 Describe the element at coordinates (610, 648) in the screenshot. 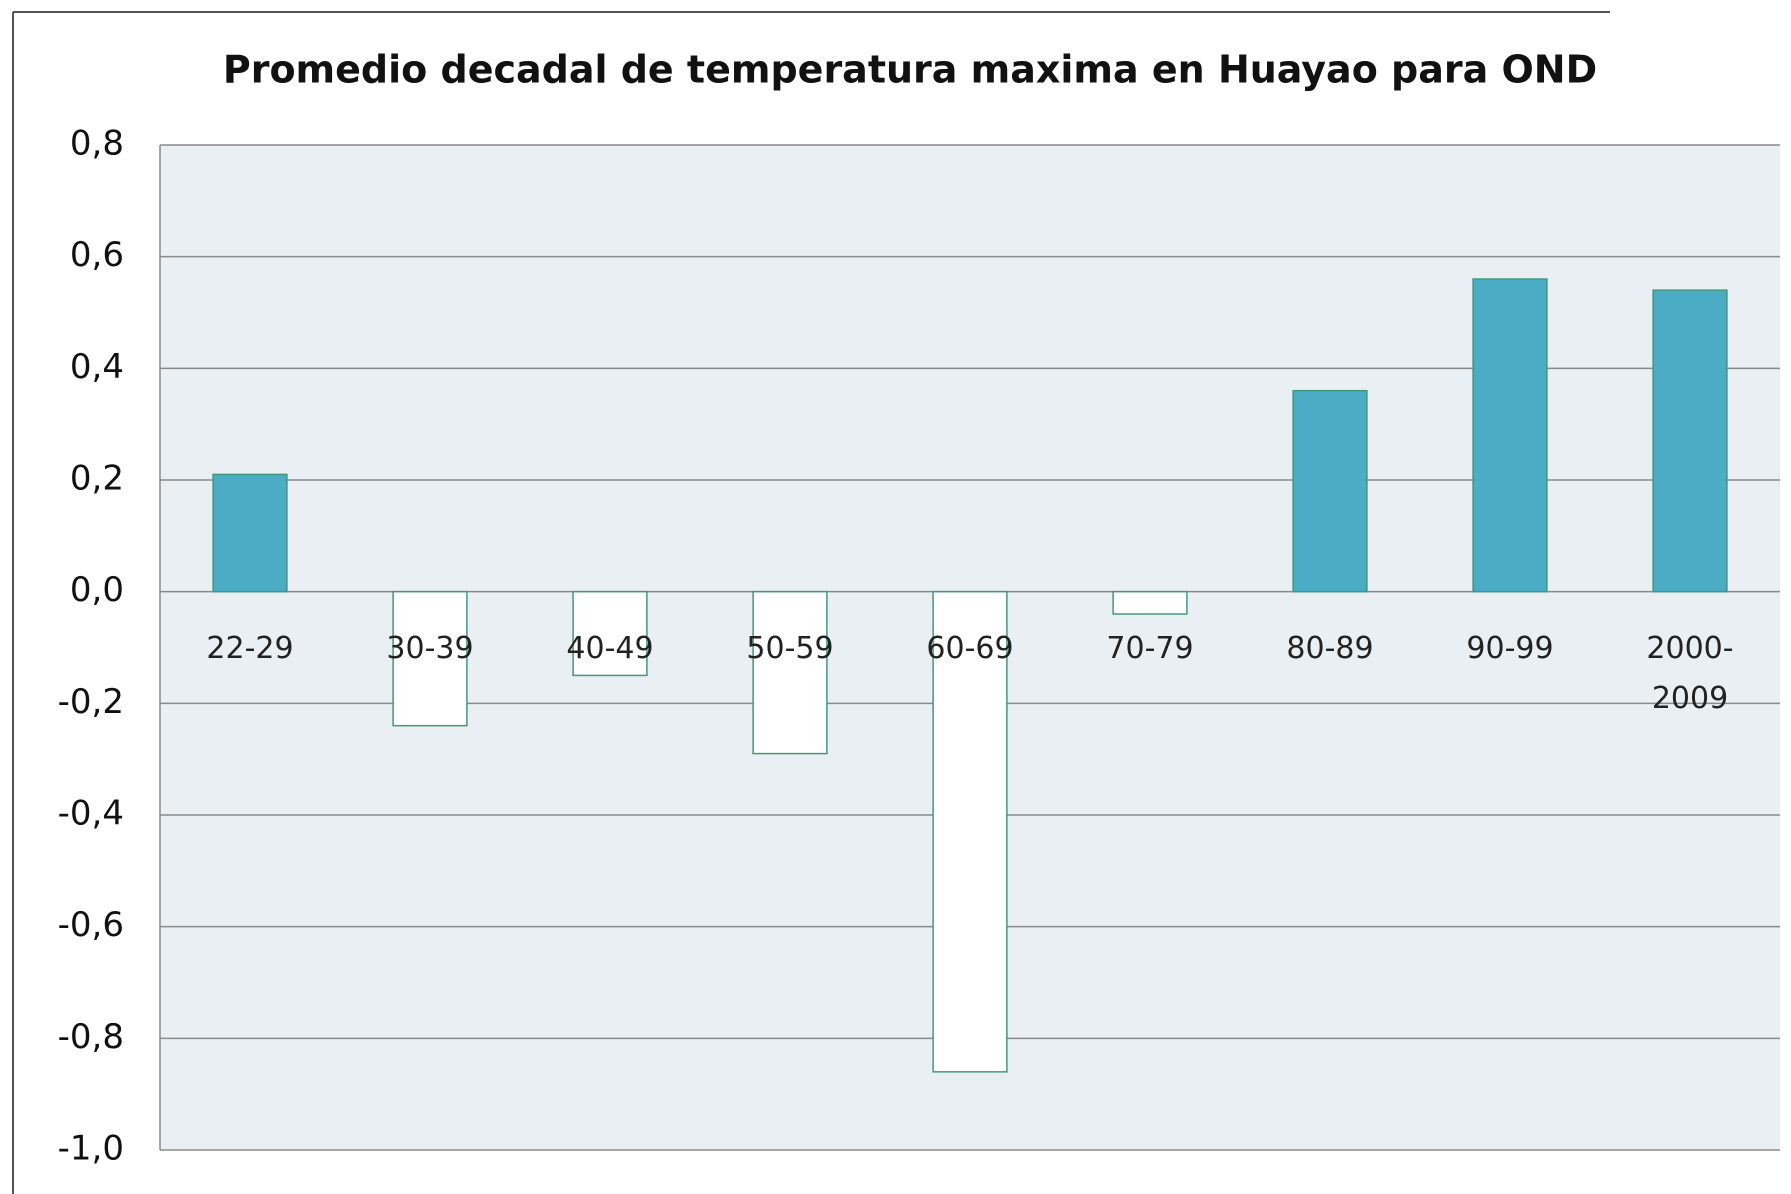

I see `x-tick-label: 40-49` at that location.